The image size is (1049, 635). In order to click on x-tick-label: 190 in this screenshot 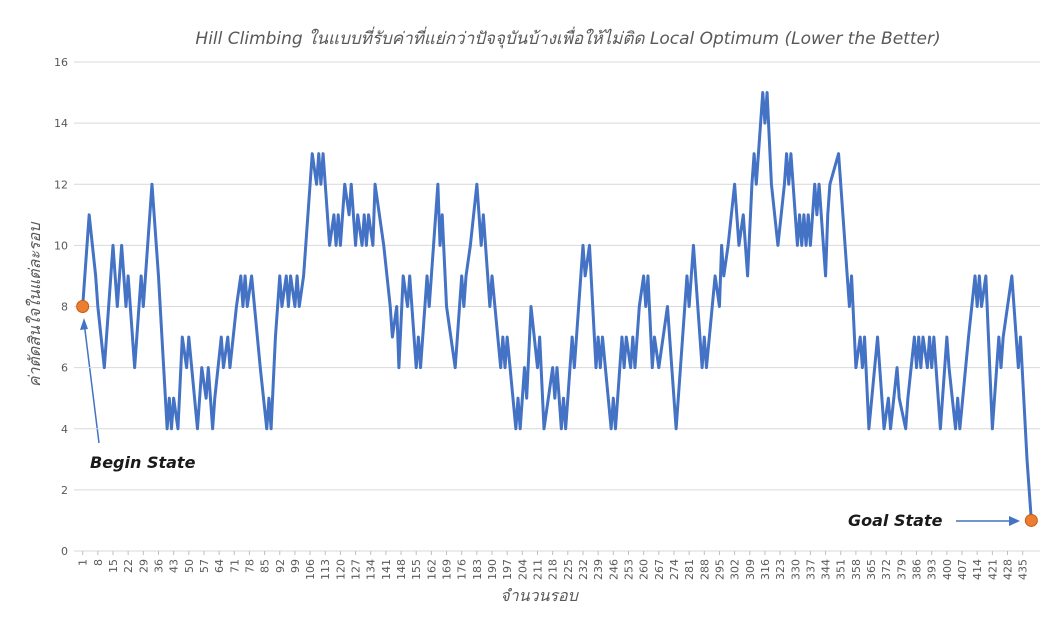, I will do `click(492, 569)`.